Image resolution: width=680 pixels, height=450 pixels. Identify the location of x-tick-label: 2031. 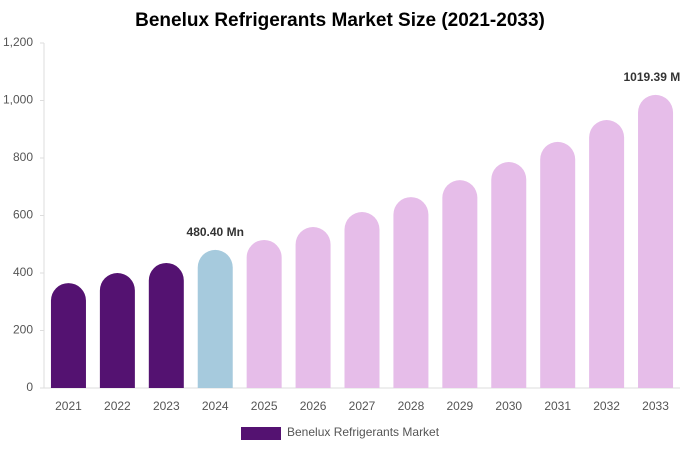
(557, 406).